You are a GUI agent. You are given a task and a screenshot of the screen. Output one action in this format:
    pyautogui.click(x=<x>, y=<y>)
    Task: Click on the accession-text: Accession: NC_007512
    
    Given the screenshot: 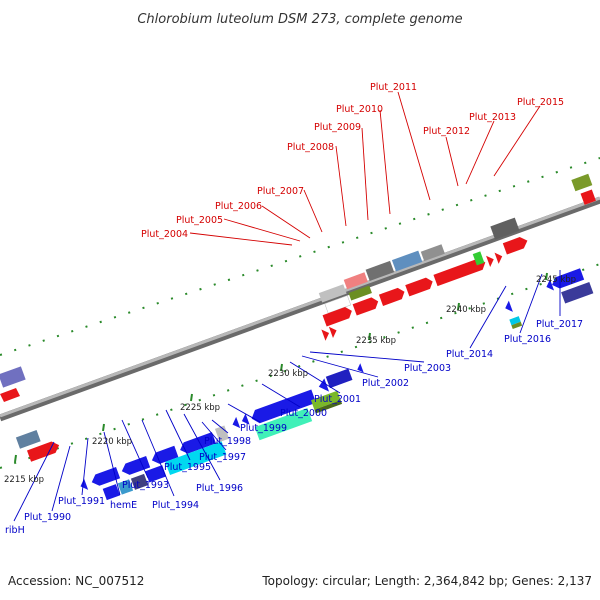 What is the action you would take?
    pyautogui.click(x=76, y=581)
    